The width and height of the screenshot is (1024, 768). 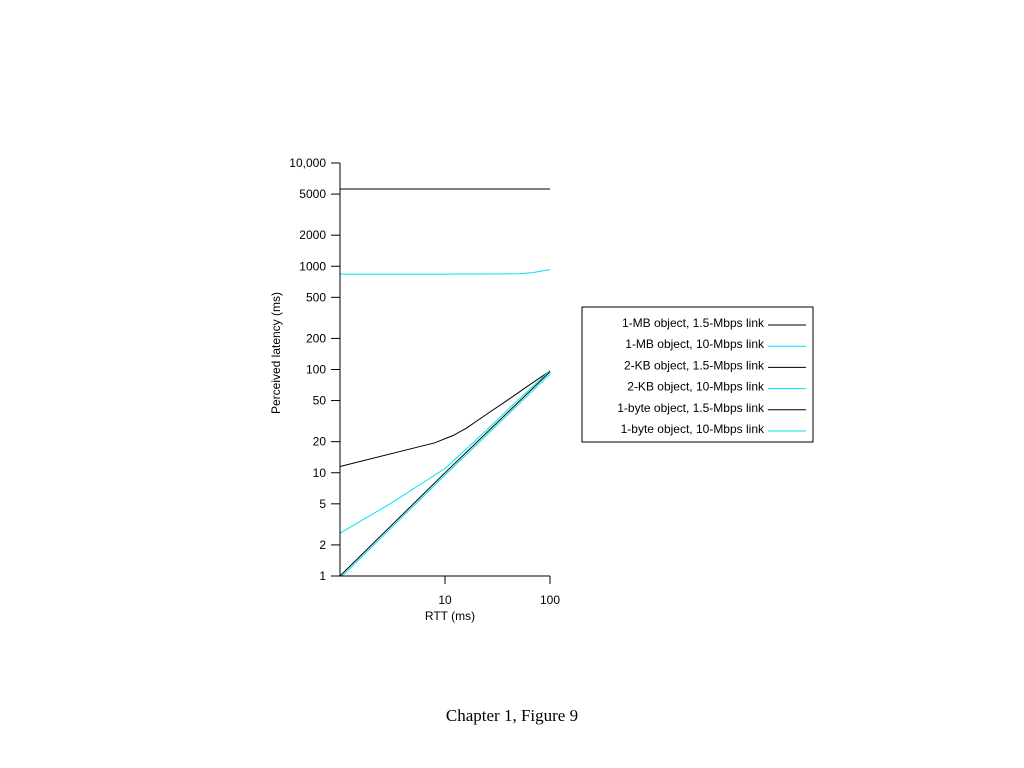 I want to click on legend-label-2: 1-MB object, 10-Mbps link, so click(x=695, y=344).